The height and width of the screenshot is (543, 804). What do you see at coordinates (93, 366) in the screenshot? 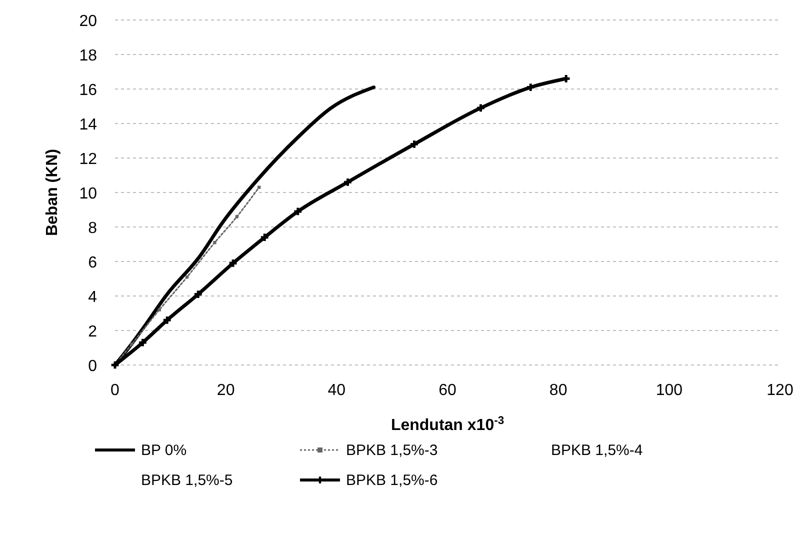
I see `y-tick-label: 0` at bounding box center [93, 366].